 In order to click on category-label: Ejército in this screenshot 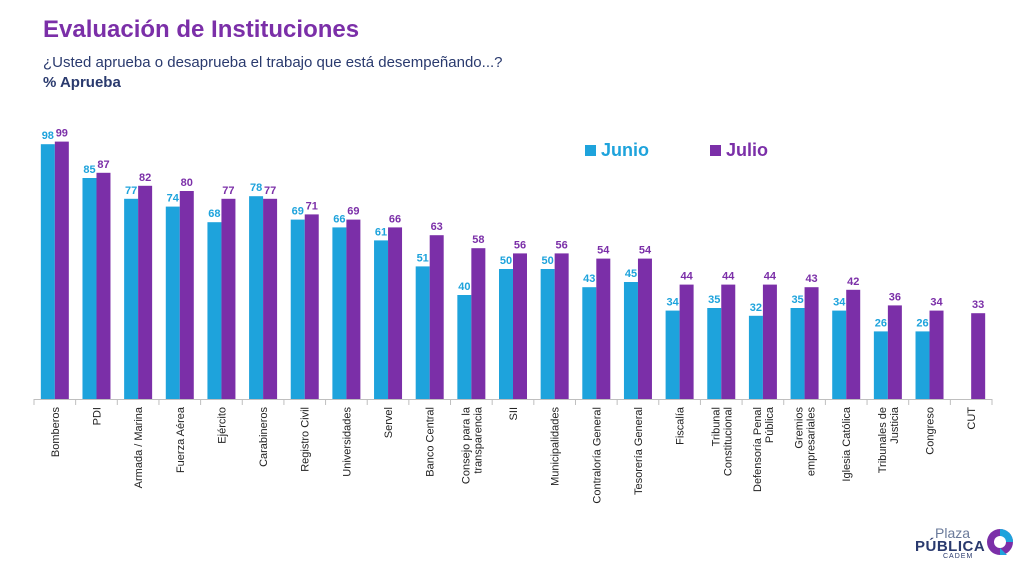, I will do `click(222, 425)`.